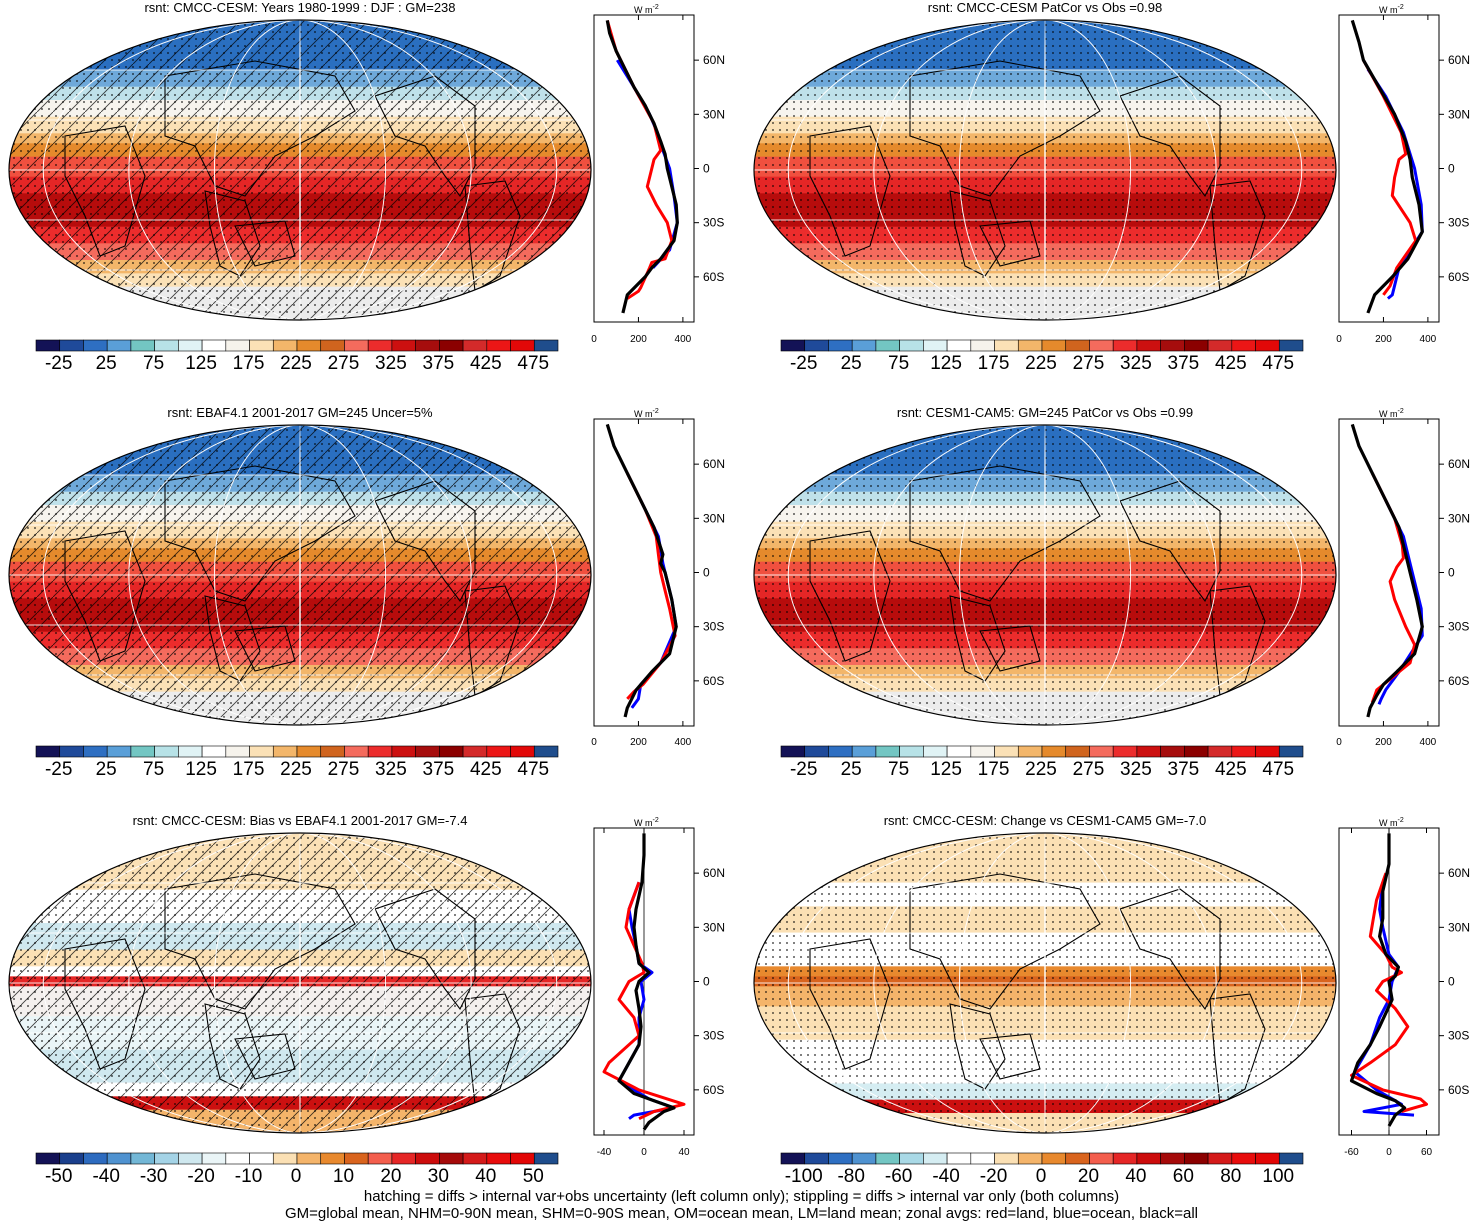 The height and width of the screenshot is (1222, 1483). Describe the element at coordinates (248, 769) in the screenshot. I see `colorbar-label: 175` at that location.